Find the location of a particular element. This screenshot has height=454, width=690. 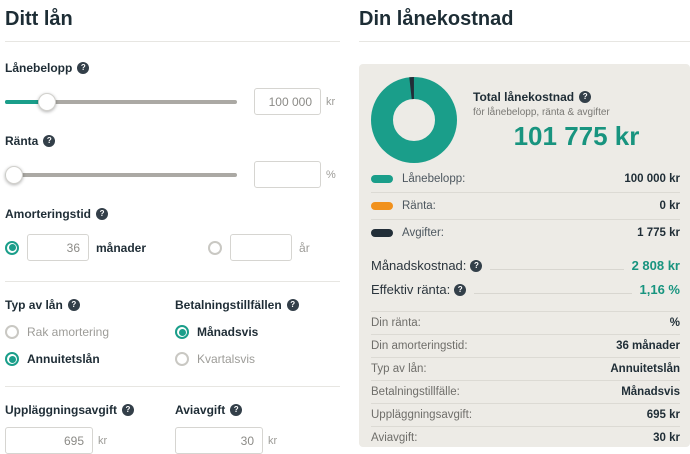

annuity-label: Annuitetslån is located at coordinates (63, 359).